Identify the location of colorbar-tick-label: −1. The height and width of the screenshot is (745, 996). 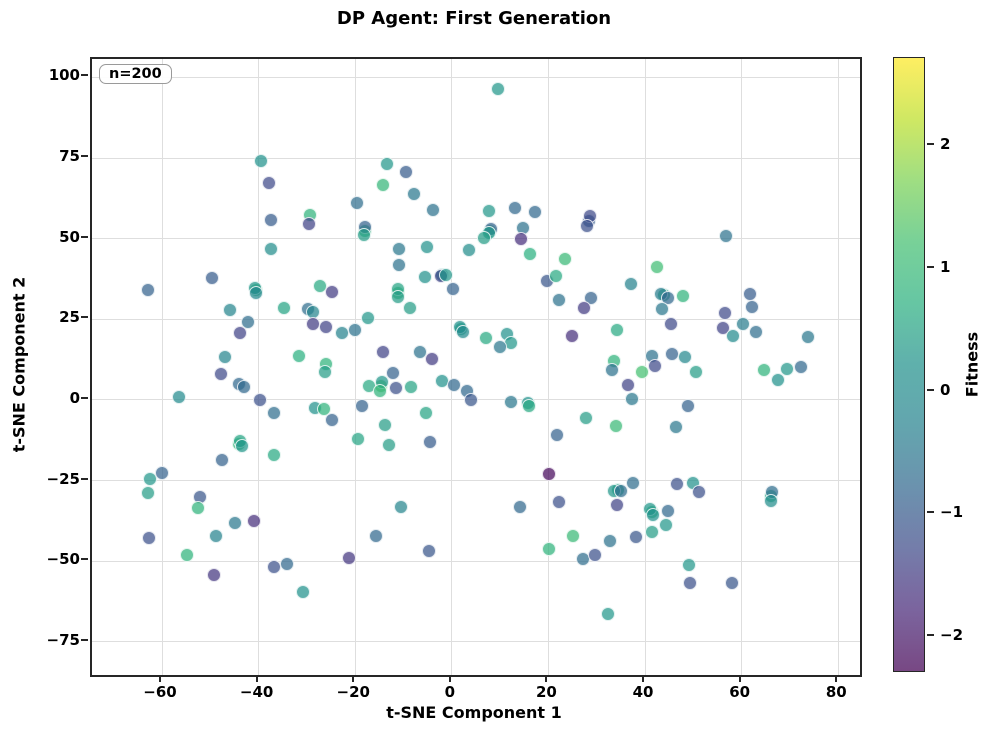
(952, 512).